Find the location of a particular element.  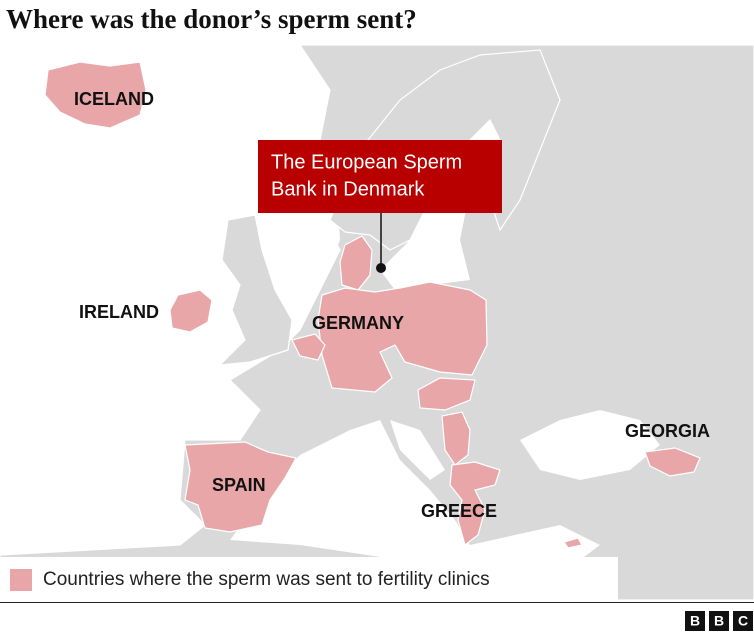

cyprus is located at coordinates (573, 543).